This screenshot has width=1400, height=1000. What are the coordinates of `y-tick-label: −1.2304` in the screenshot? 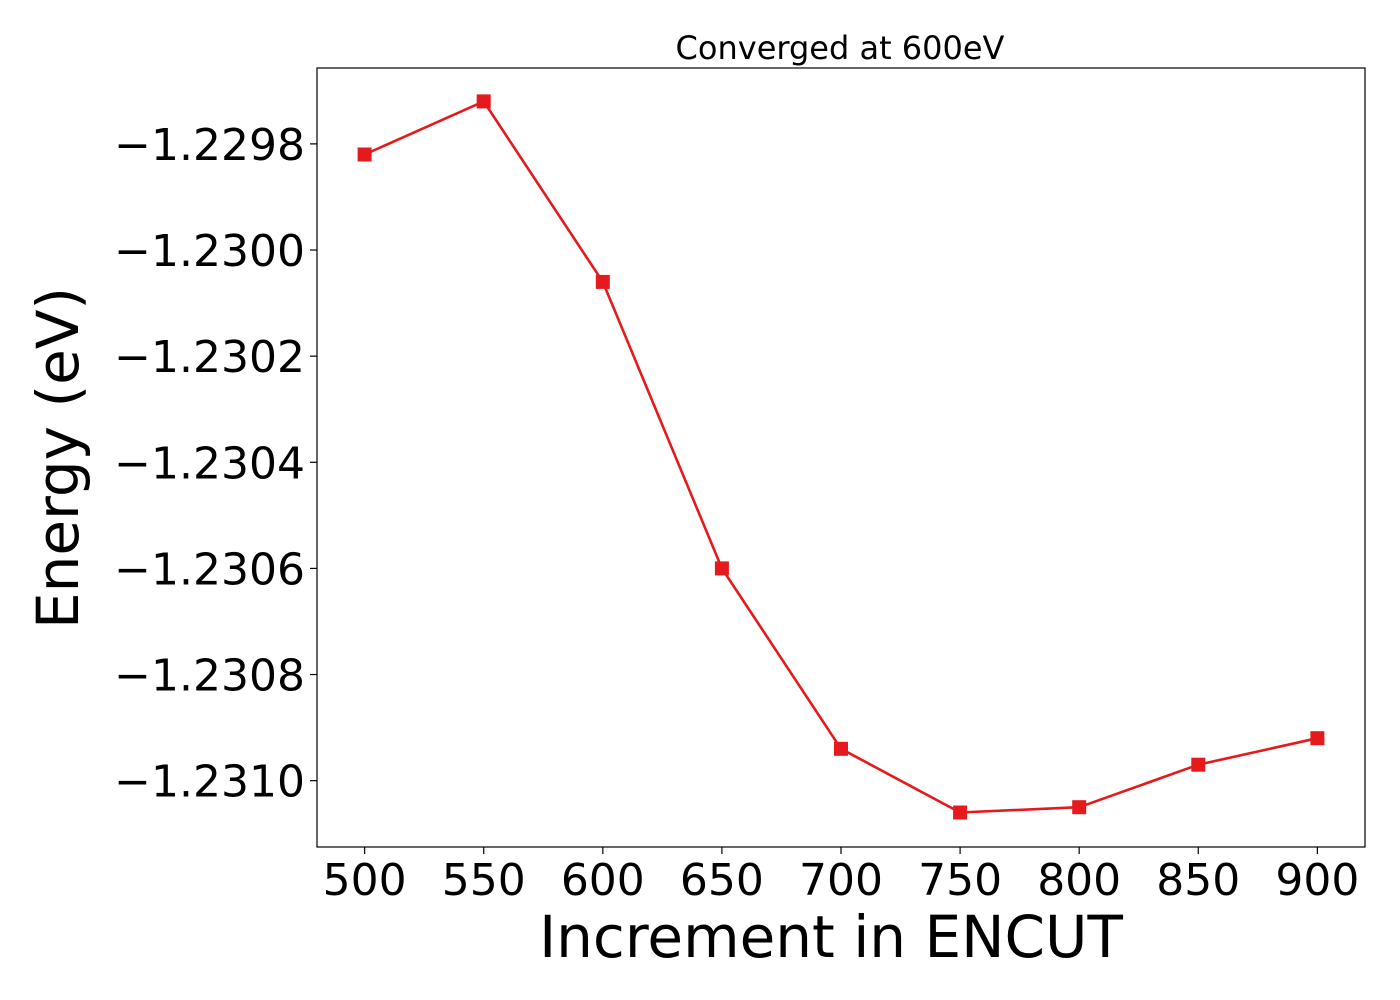 It's located at (209, 463).